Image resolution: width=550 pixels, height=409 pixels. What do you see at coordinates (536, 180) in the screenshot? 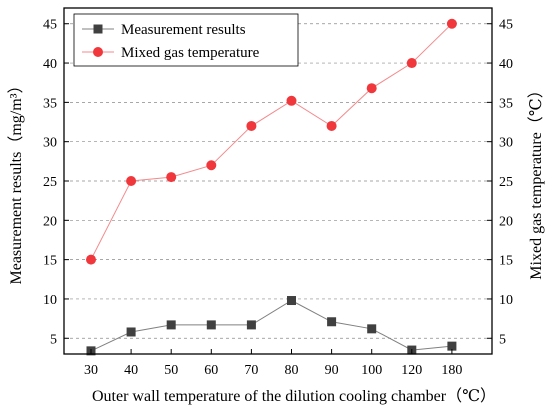
I see `right-y-axis-label: Mixed gas temperature（℃）` at bounding box center [536, 180].